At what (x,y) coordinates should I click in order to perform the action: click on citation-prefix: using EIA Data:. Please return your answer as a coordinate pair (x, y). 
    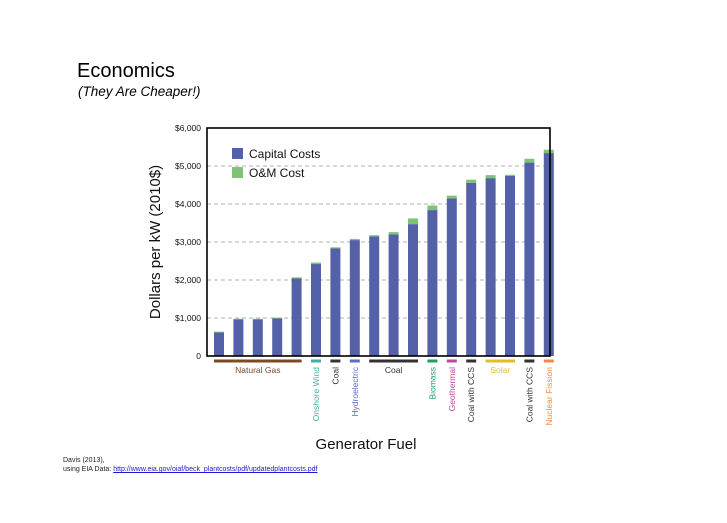
    Looking at the image, I should click on (88, 469).